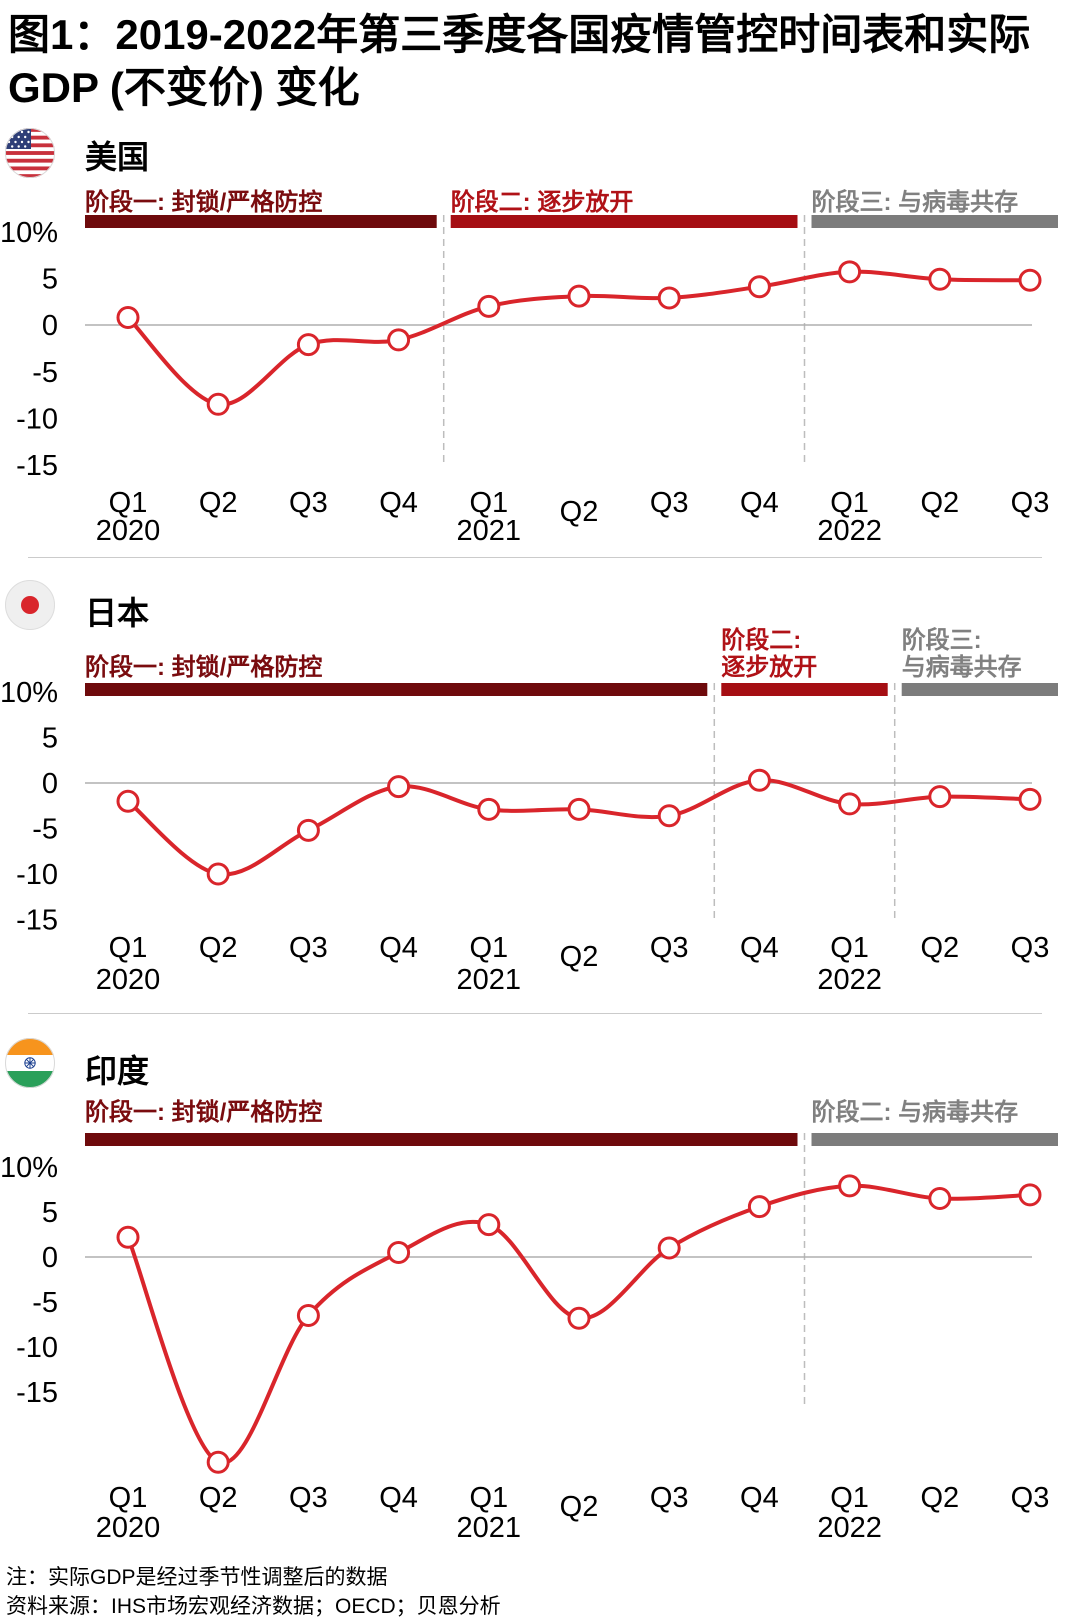 The width and height of the screenshot is (1080, 1620). I want to click on phase-label: 阶段二: 与病毒共存, so click(915, 1112).